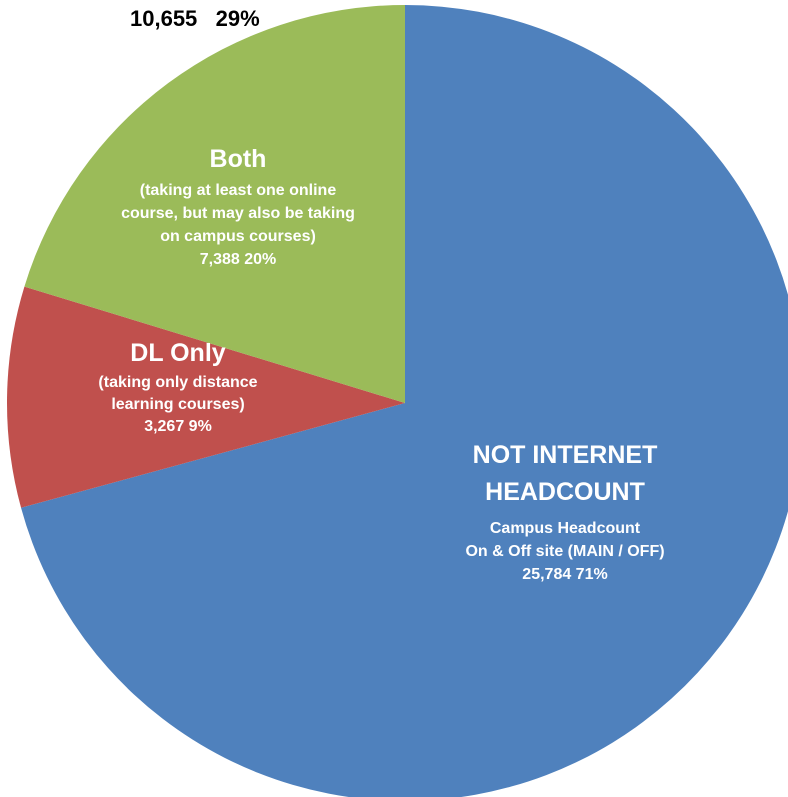 The height and width of the screenshot is (797, 788). What do you see at coordinates (238, 237) in the screenshot?
I see `slice-desc-both-line-3: on campus courses)` at bounding box center [238, 237].